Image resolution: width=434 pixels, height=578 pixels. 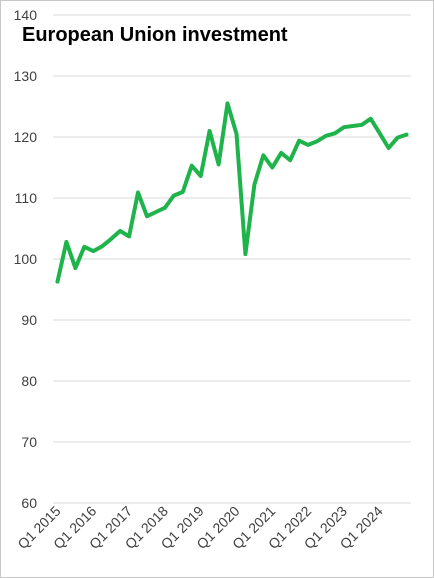 I want to click on y-tick-label: 80, so click(x=29, y=381).